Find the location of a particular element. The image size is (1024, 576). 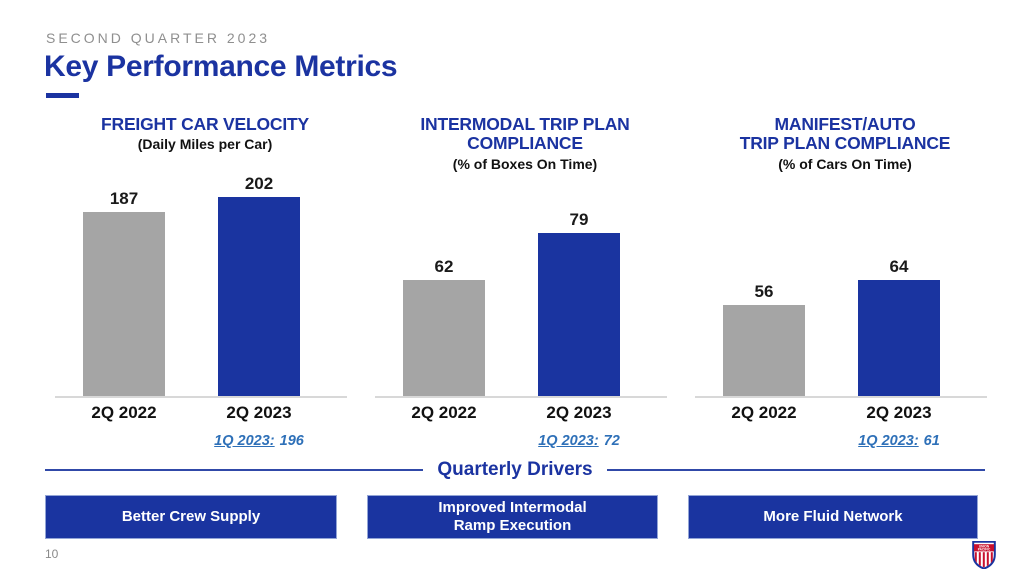

footnote-1q2023: 1Q 2023: 72 is located at coordinates (579, 441).